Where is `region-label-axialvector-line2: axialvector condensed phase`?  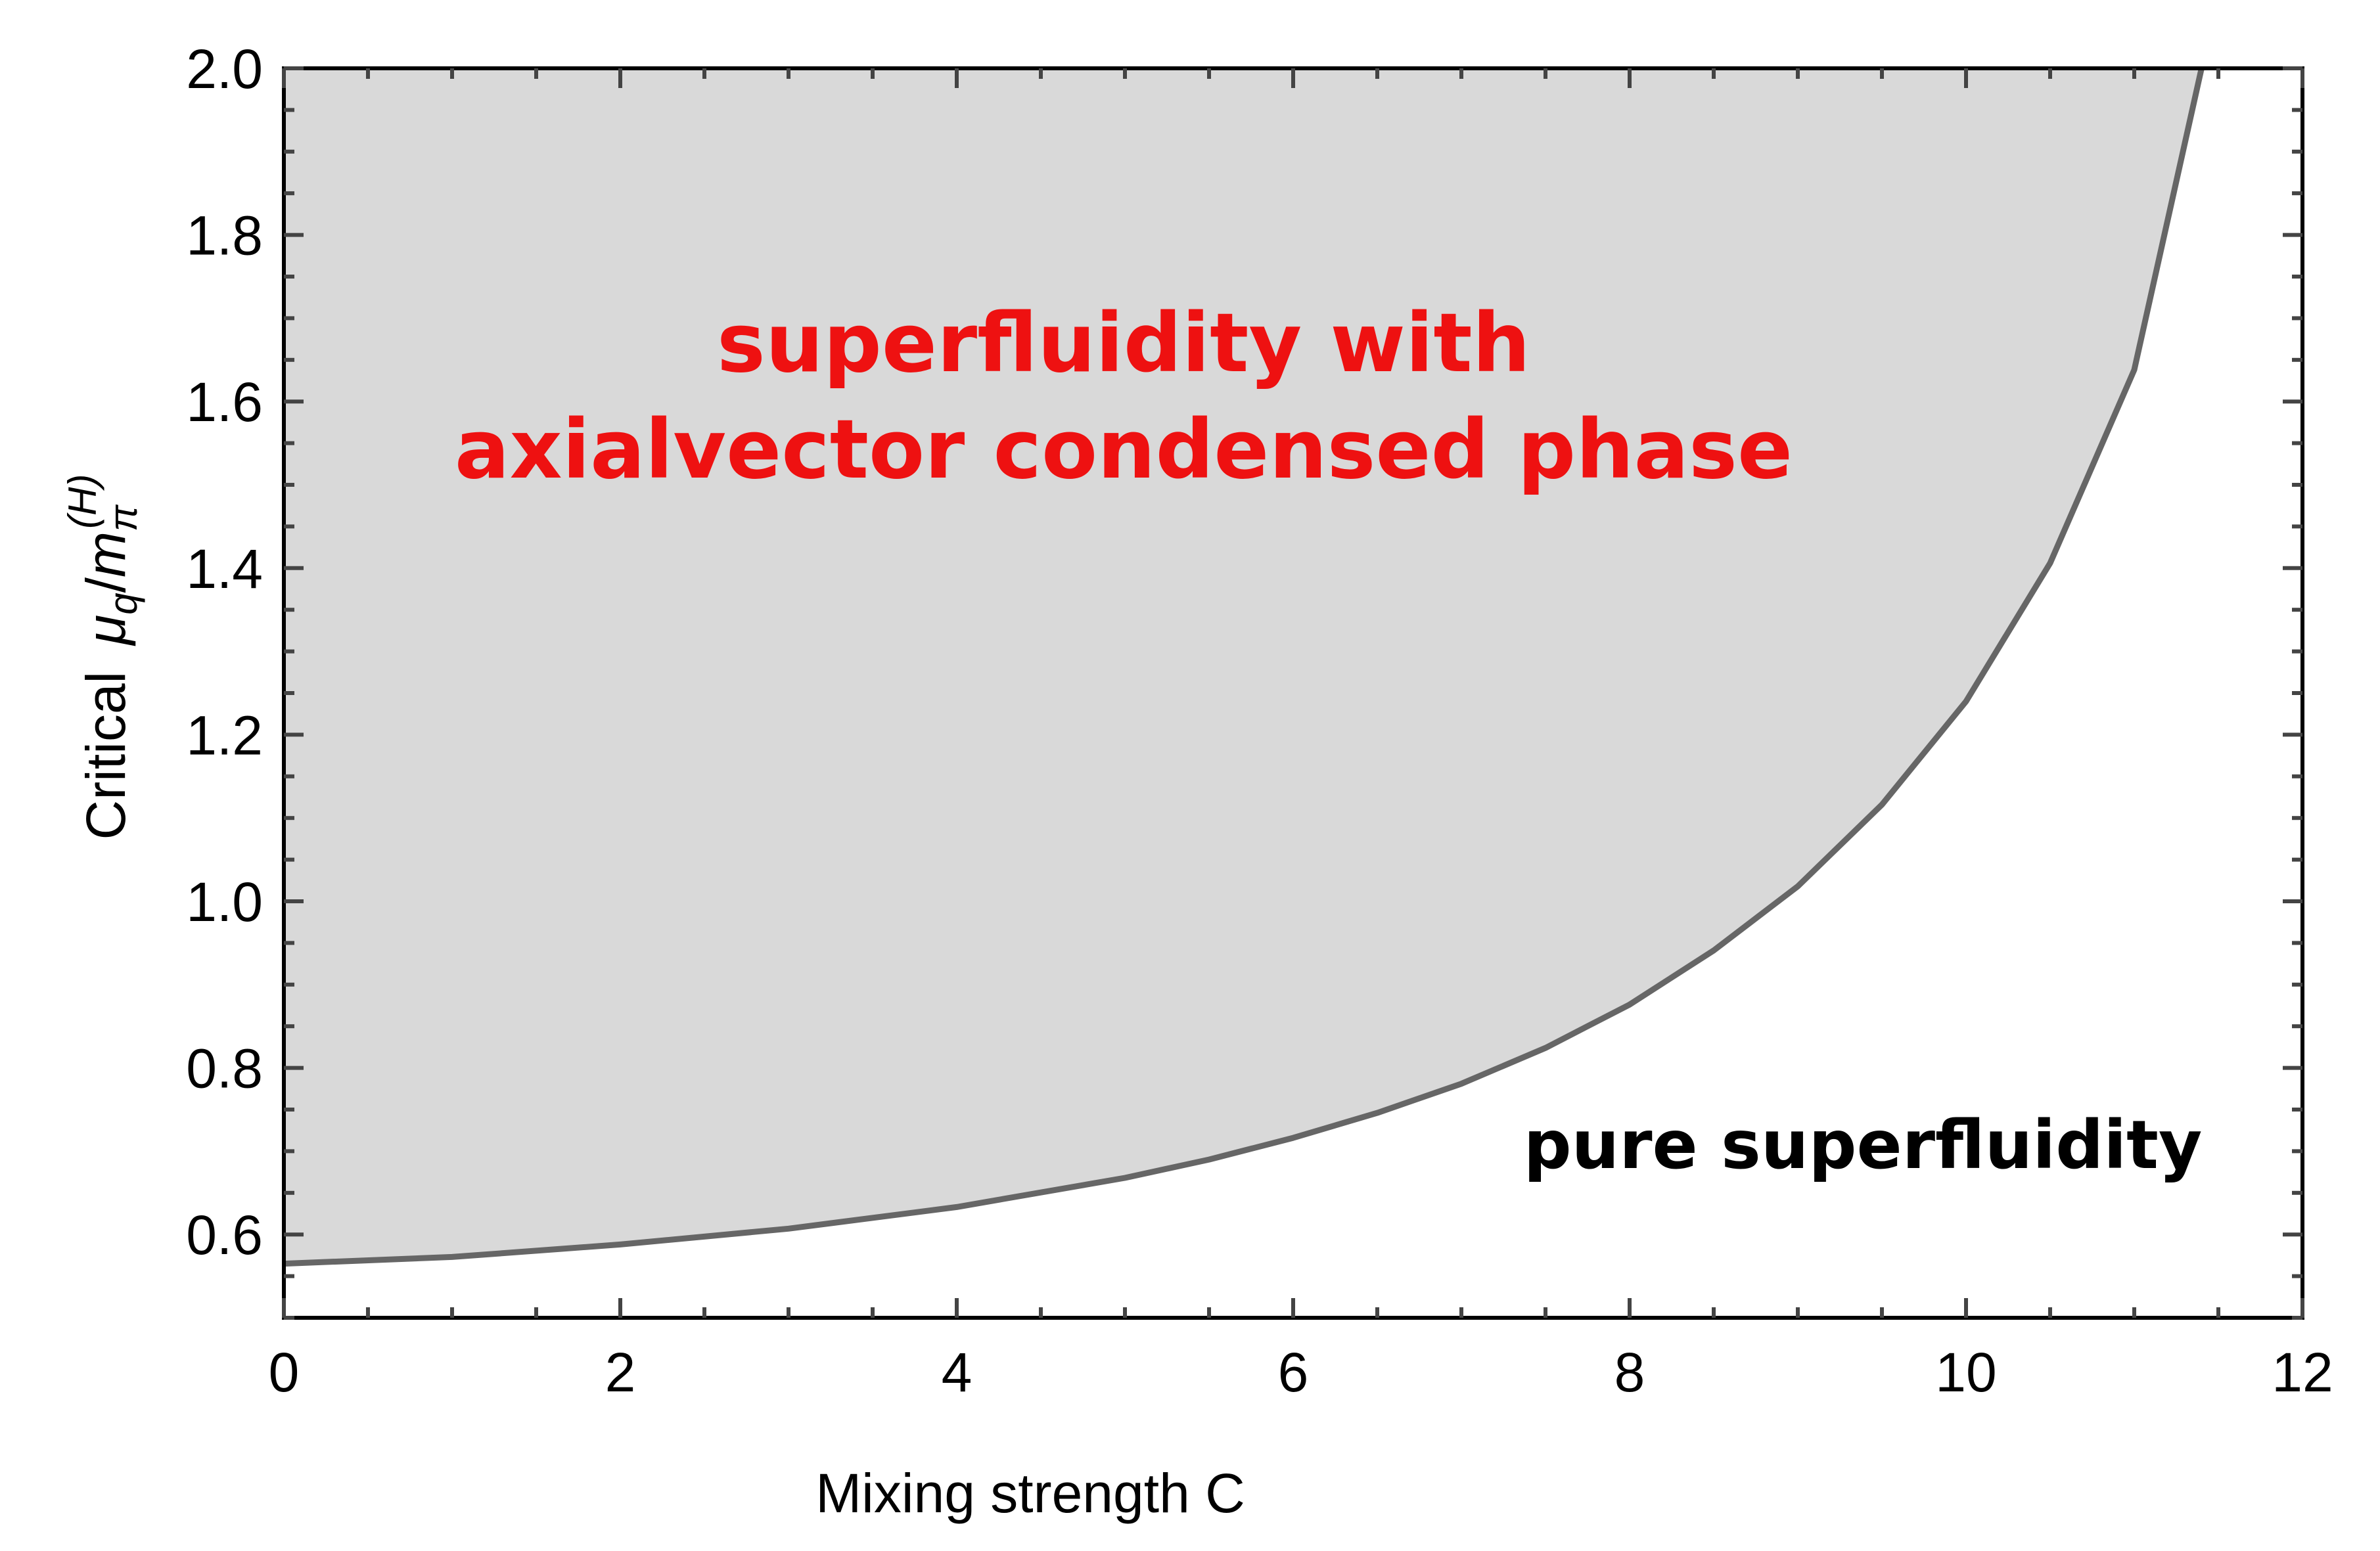 region-label-axialvector-line2: axialvector condensed phase is located at coordinates (1124, 450).